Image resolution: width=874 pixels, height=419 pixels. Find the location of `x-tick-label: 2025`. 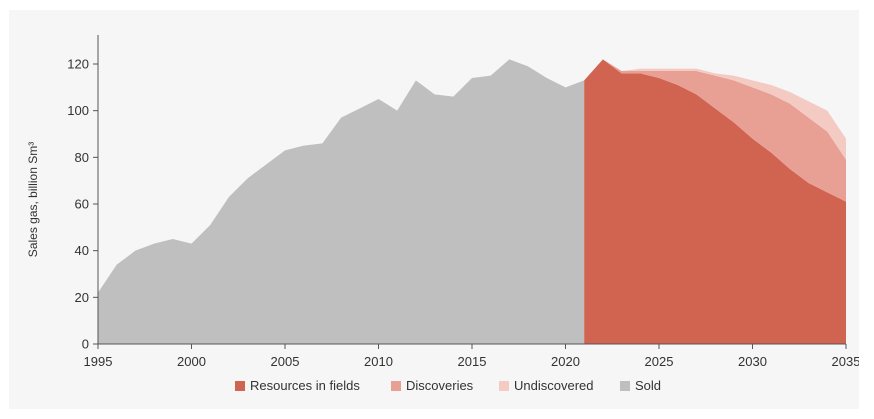

x-tick-label: 2025 is located at coordinates (659, 361).